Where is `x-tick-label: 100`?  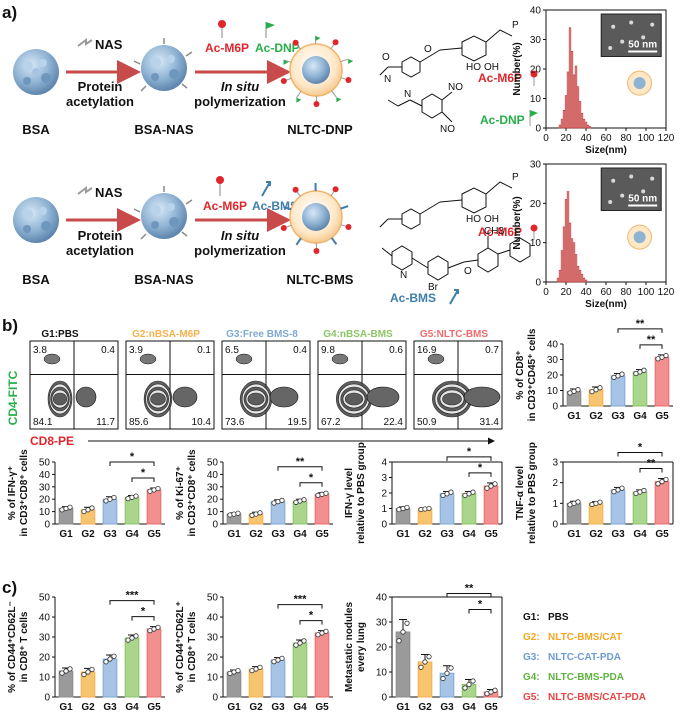
x-tick-label: 100 is located at coordinates (646, 138).